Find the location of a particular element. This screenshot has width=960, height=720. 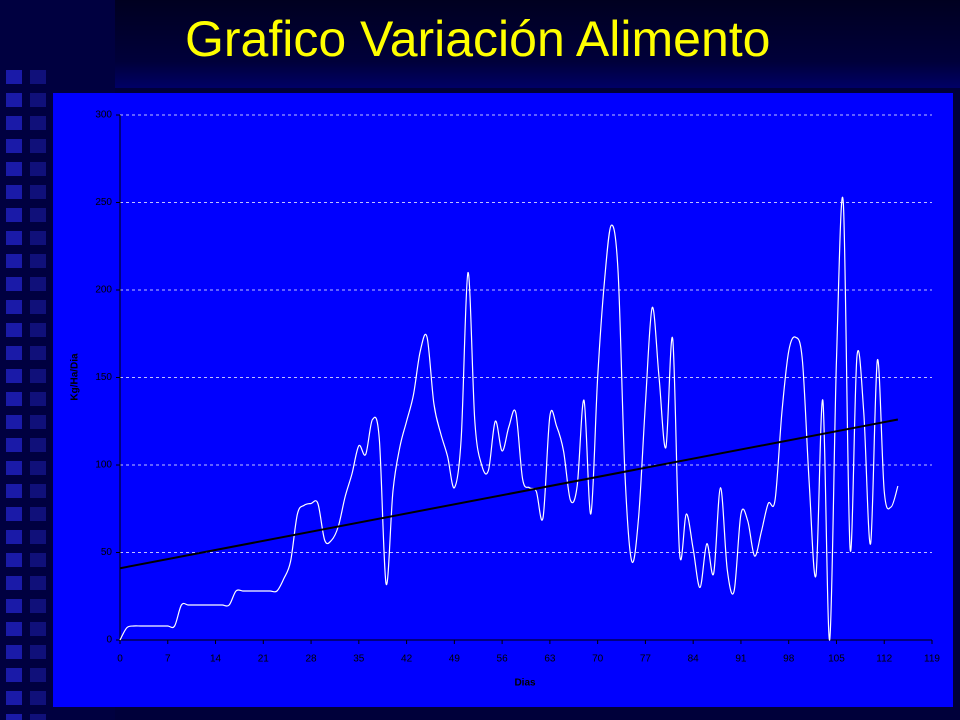

x-tick-label: 63 is located at coordinates (550, 659).